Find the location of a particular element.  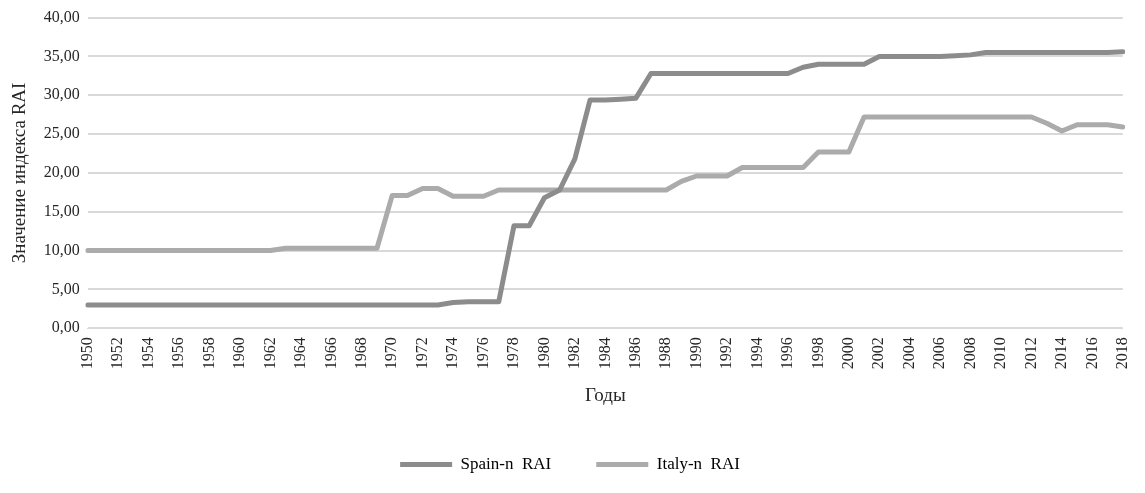

x-tick-label: 1950 is located at coordinates (86, 353).